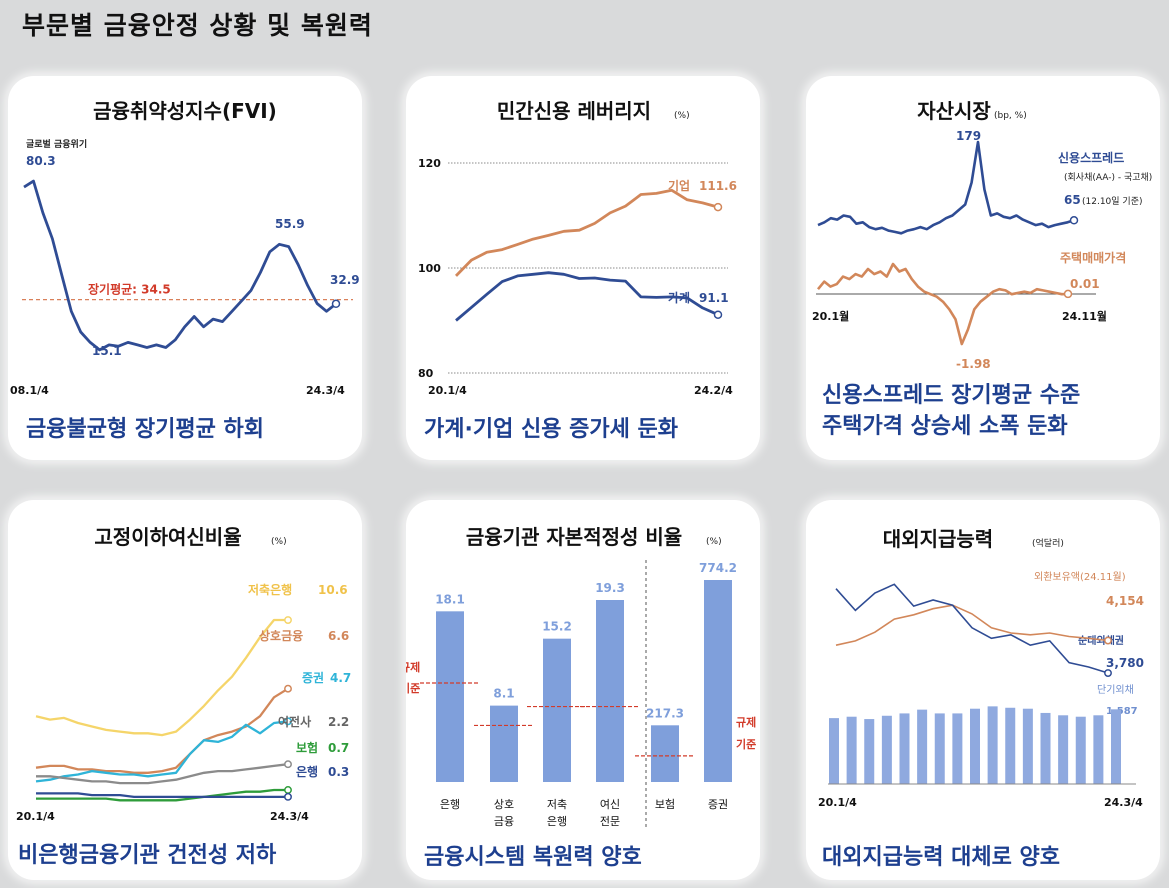 The width and height of the screenshot is (1169, 888). Describe the element at coordinates (197, 25) in the screenshot. I see `page-title: 부문별 금융안정 상황 및 복원력` at that location.